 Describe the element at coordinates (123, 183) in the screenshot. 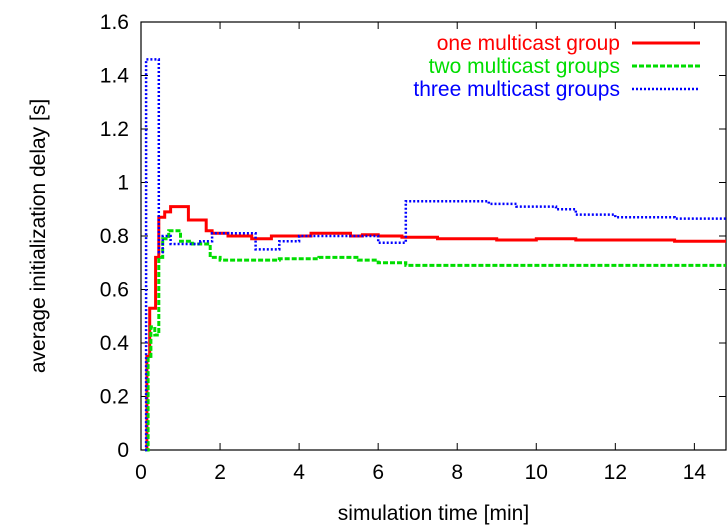

I see `y-tick-label: 1` at that location.